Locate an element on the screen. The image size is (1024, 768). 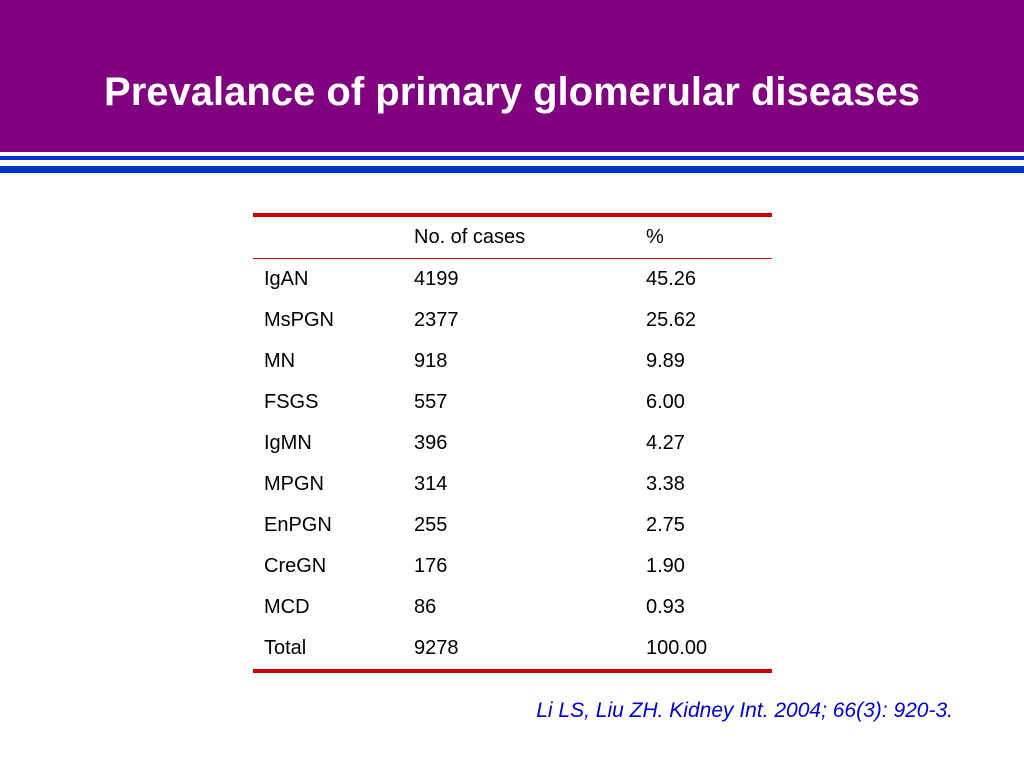
case-count: 4199 is located at coordinates (436, 279).